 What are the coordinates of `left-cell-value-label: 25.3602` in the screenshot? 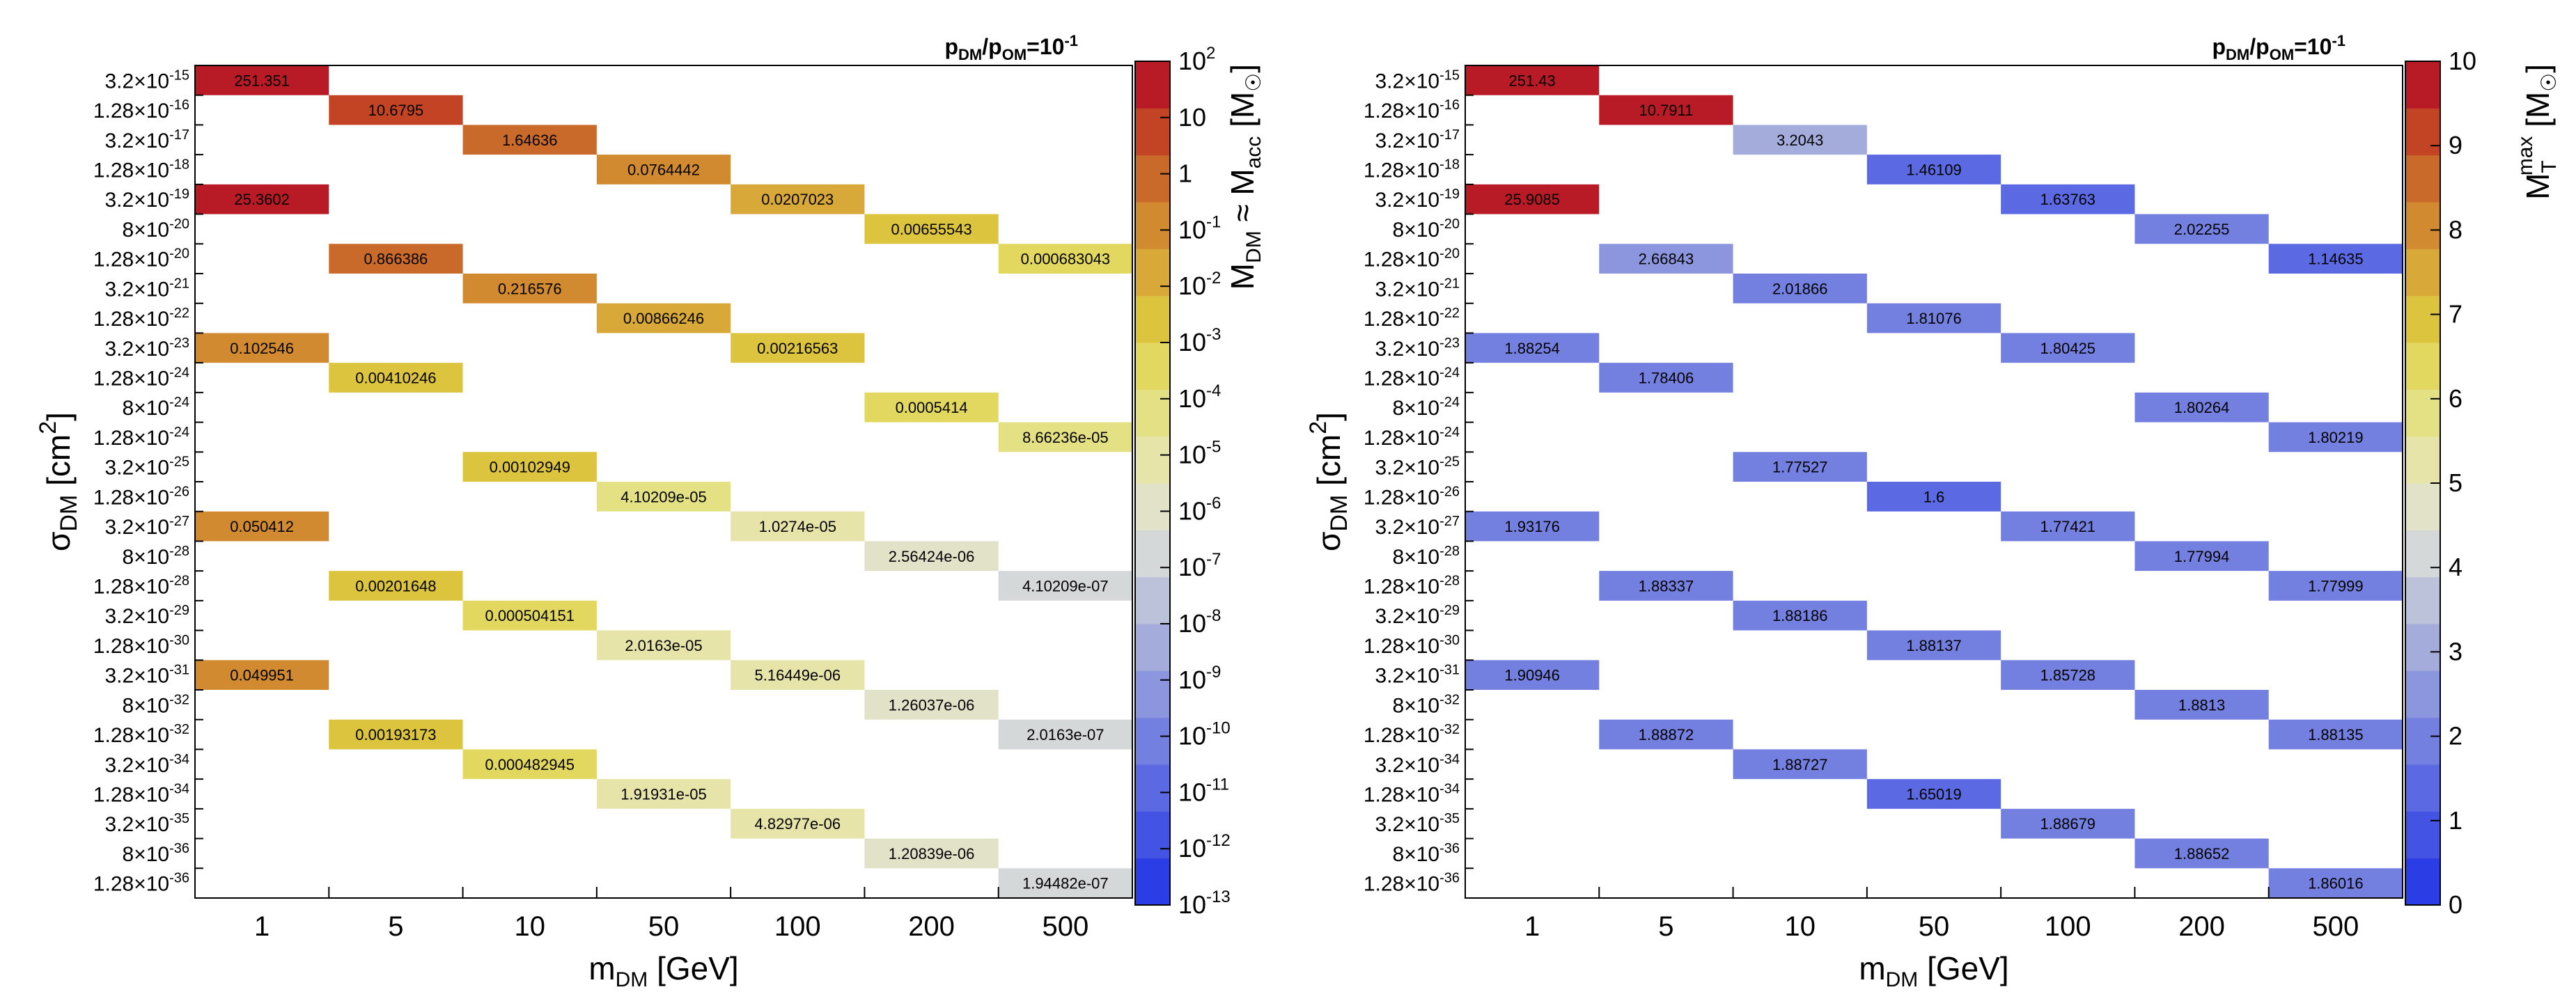 It's located at (262, 199).